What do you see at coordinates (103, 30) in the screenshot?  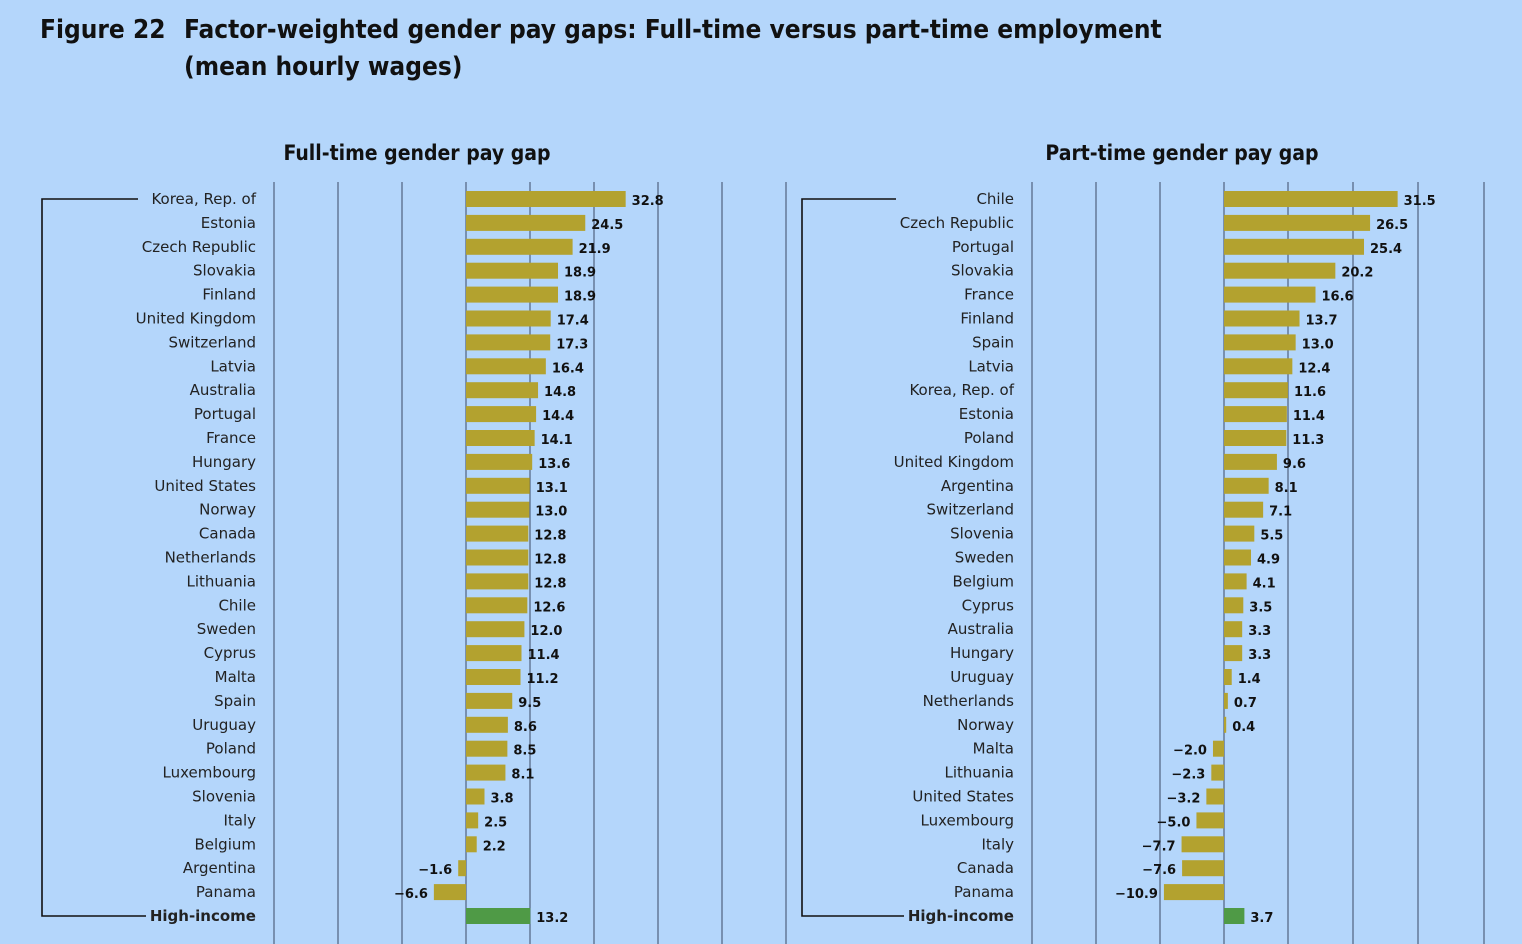 I see `figure-number: Figure 22` at bounding box center [103, 30].